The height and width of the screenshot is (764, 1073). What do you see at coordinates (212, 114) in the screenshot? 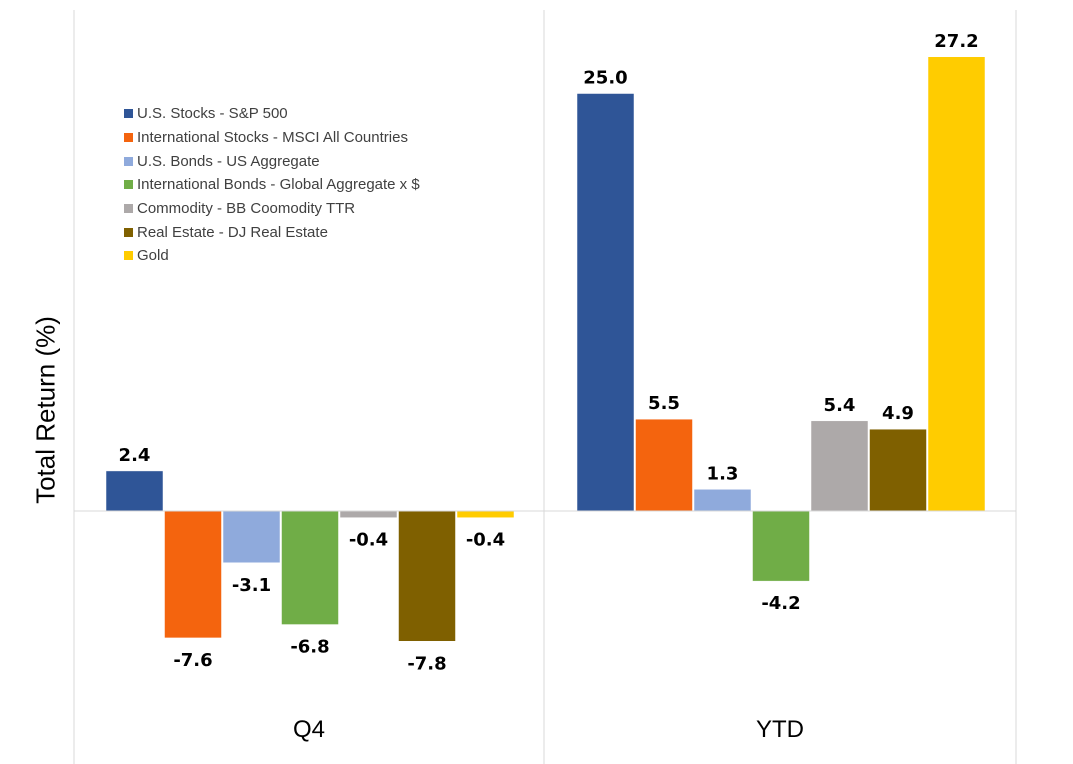
I see `legend-label: U.S. Stocks - S&P 500` at bounding box center [212, 114].